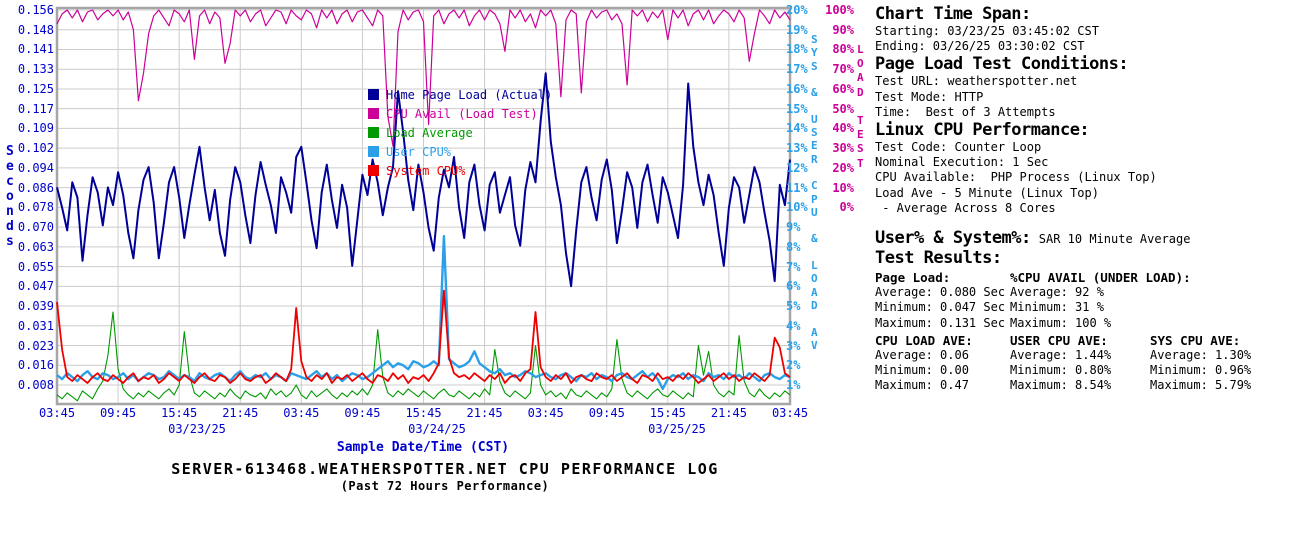 Image resolution: width=1300 pixels, height=550 pixels. What do you see at coordinates (423, 447) in the screenshot?
I see `x-axis-title: Sample Date/Time (CST)` at bounding box center [423, 447].